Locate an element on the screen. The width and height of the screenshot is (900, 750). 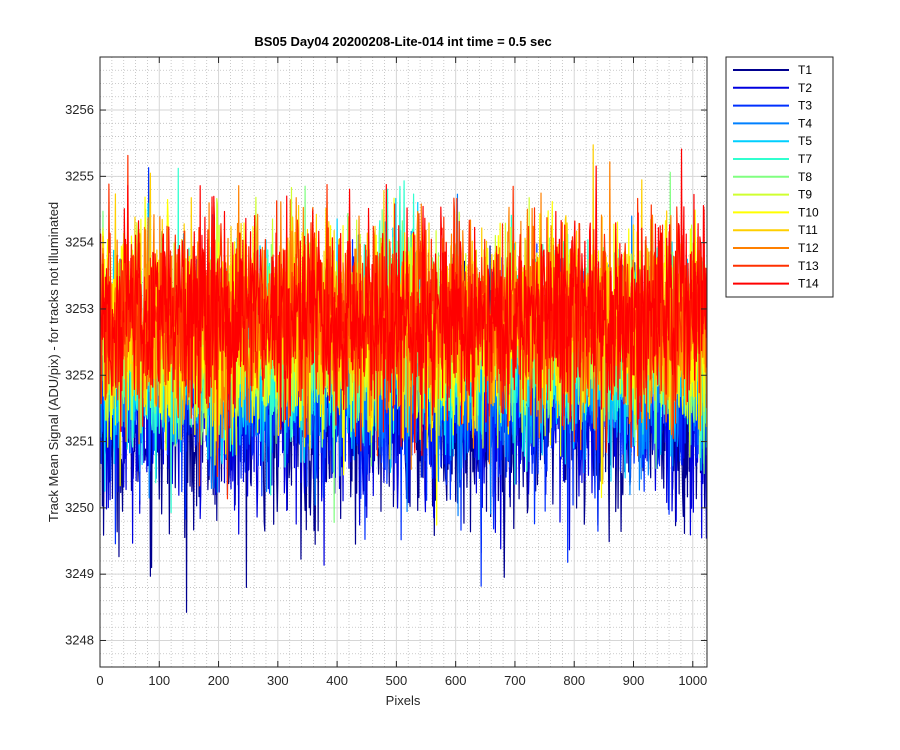
legend-entry: T7 is located at coordinates (805, 159).